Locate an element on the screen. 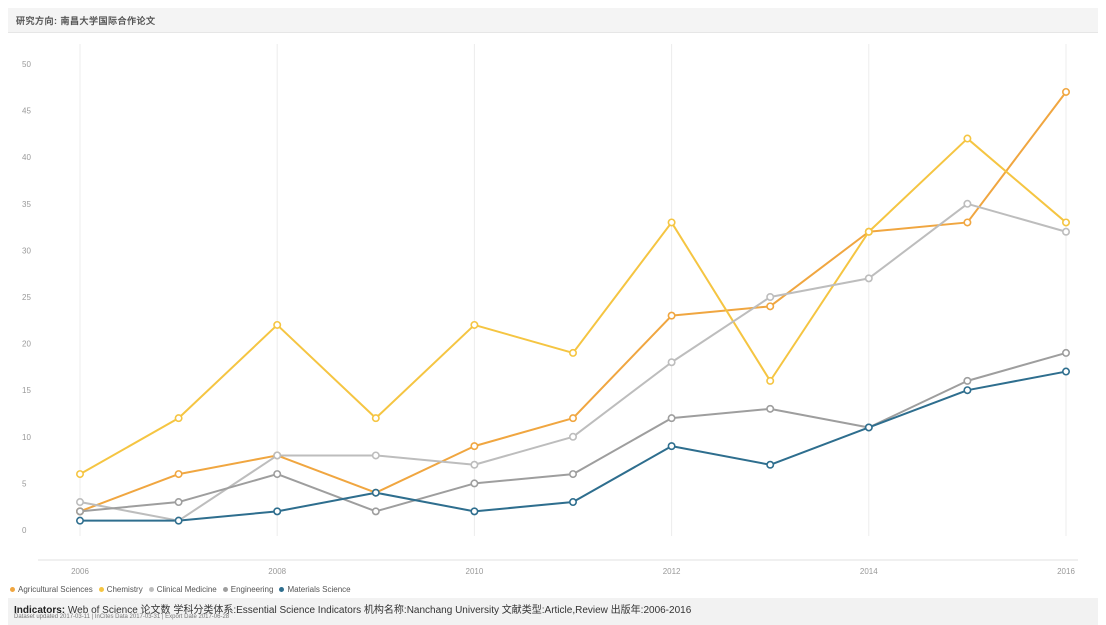 This screenshot has width=1106, height=625. y-tick-label: 5 is located at coordinates (24, 483).